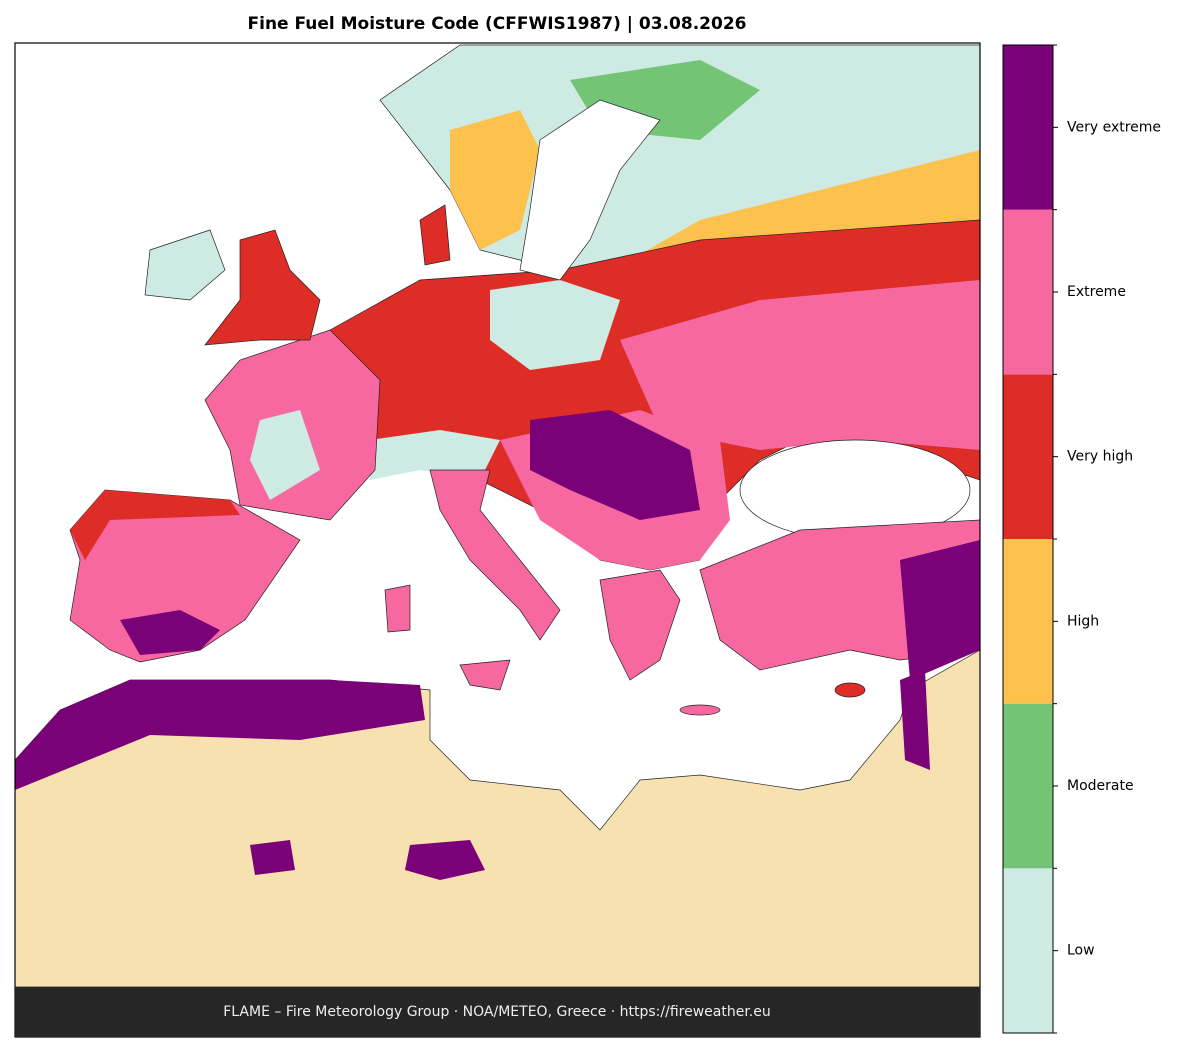 This screenshot has height=1052, width=1194. Describe the element at coordinates (435, 455) in the screenshot. I see `alps-low` at that location.